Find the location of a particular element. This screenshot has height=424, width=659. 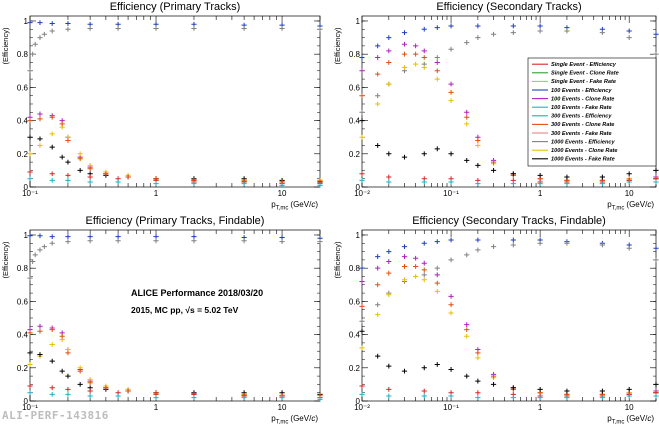

legend-box is located at coordinates (592, 112).